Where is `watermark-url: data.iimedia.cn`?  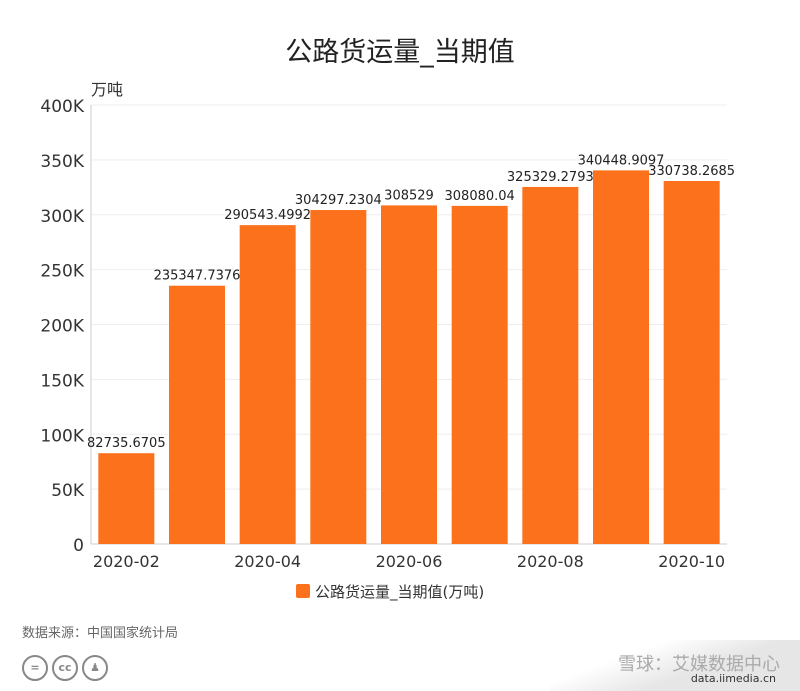 watermark-url: data.iimedia.cn is located at coordinates (733, 678).